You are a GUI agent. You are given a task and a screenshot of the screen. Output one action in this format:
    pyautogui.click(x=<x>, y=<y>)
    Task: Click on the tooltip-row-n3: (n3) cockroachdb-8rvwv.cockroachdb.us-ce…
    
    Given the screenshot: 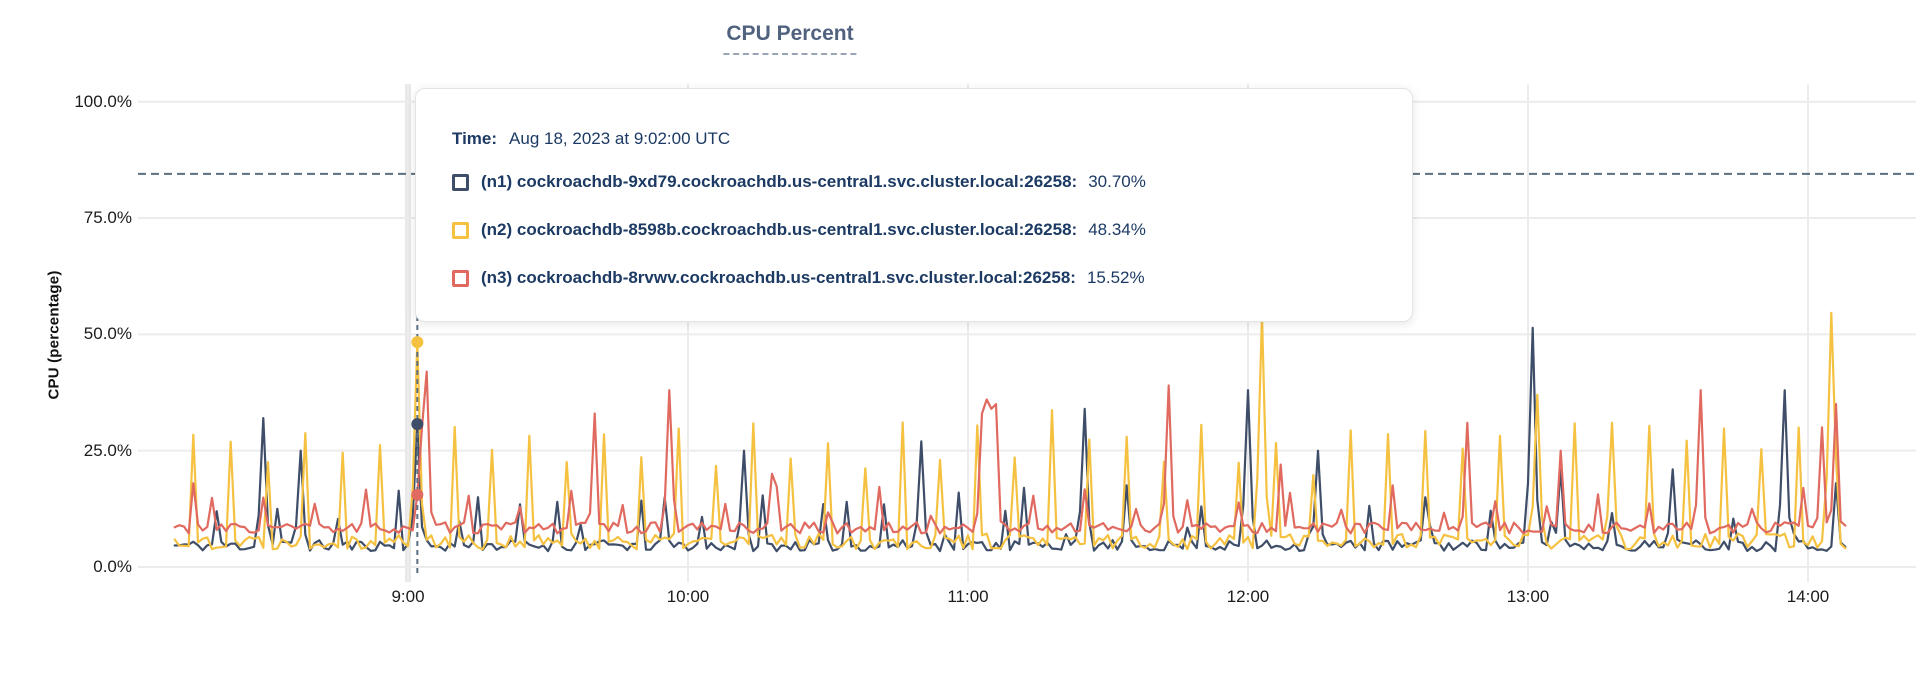 What is the action you would take?
    pyautogui.click(x=917, y=278)
    